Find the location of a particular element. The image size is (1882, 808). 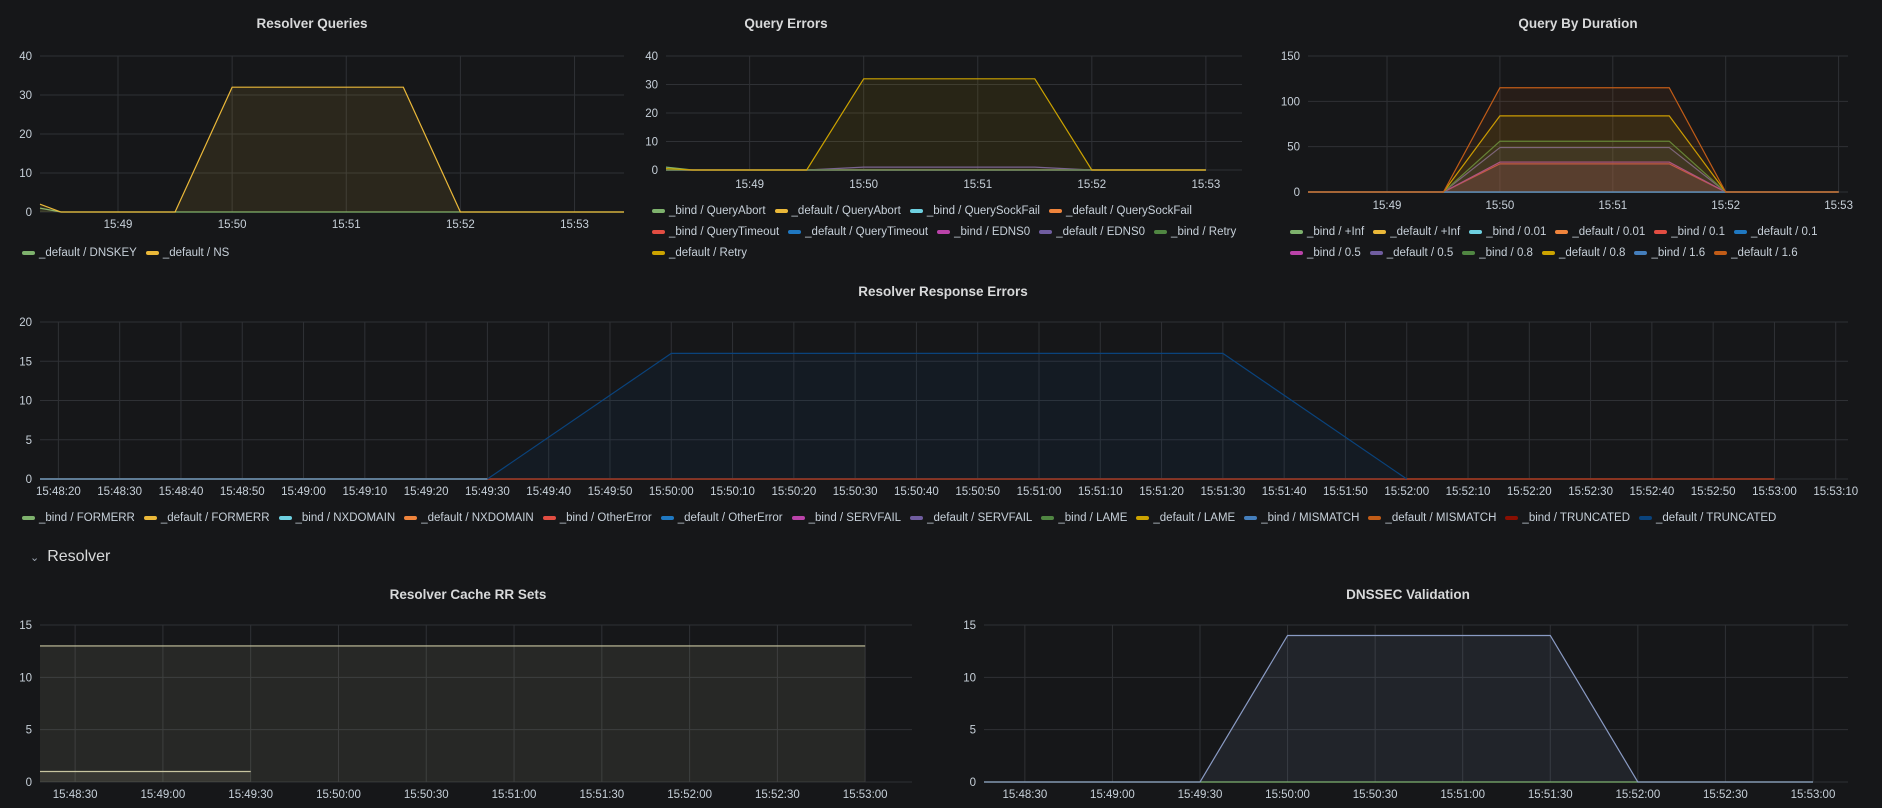

legend-item: _bind / 1.6 is located at coordinates (1669, 252).